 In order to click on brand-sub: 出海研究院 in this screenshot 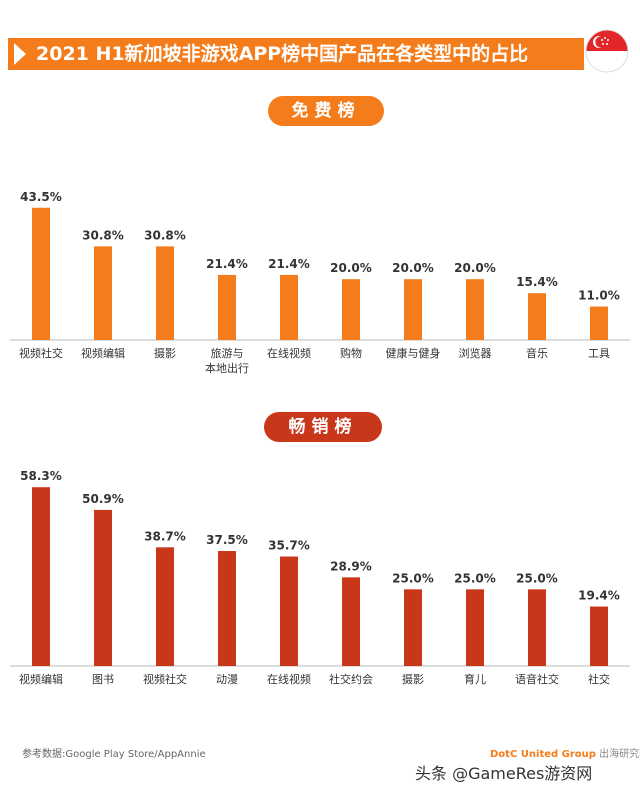, I will do `click(619, 754)`.